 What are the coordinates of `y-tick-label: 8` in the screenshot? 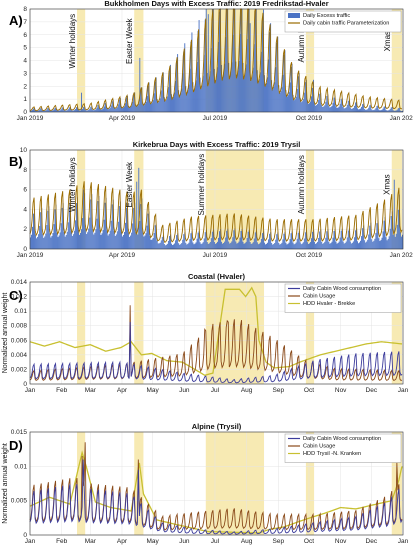 It's located at (25, 170).